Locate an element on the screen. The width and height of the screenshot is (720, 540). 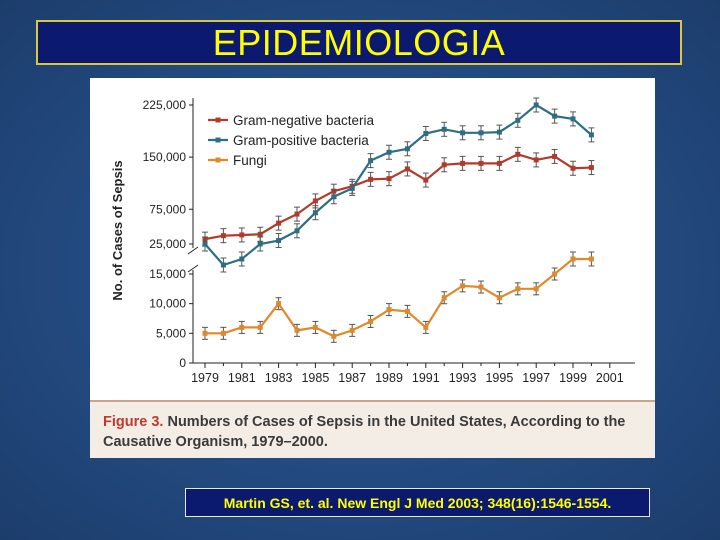
y-tick-label: 25,000 is located at coordinates (167, 244).